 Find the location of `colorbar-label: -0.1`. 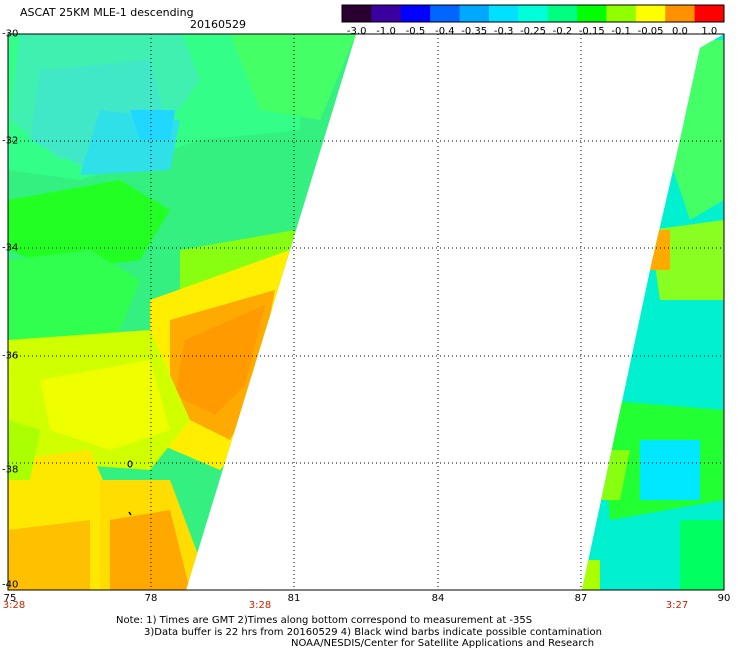

colorbar-label: -0.1 is located at coordinates (621, 31).